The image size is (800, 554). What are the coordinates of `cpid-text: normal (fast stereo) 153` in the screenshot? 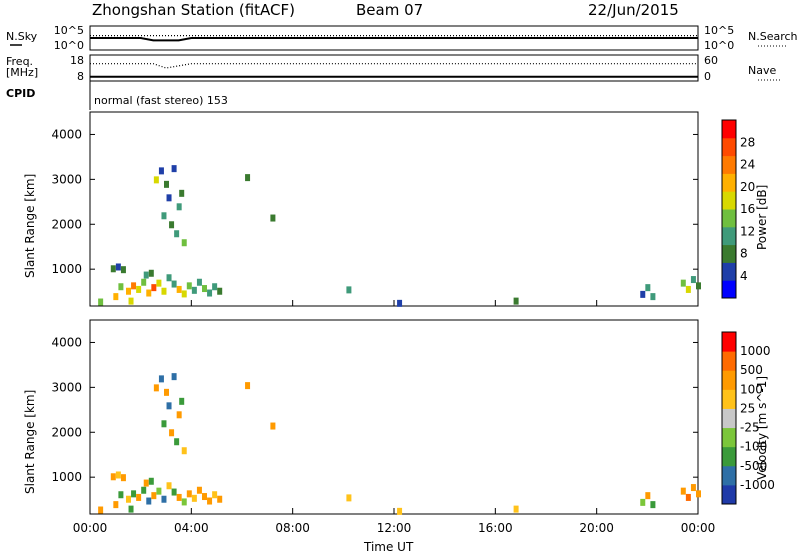 It's located at (161, 100).